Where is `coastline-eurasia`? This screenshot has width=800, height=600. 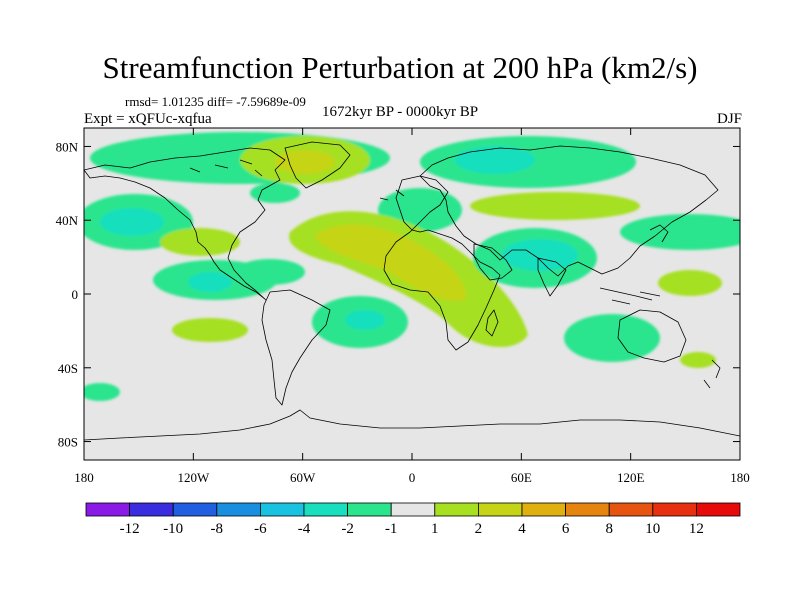 coastline-eurasia is located at coordinates (569, 211).